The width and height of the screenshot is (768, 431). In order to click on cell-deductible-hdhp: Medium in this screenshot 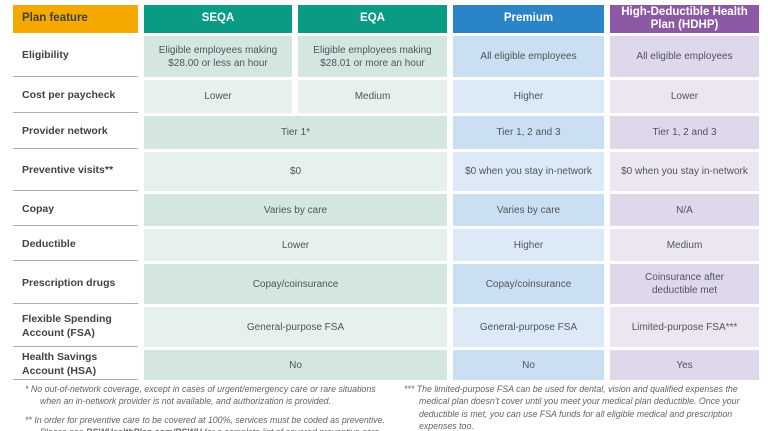, I will do `click(684, 245)`.